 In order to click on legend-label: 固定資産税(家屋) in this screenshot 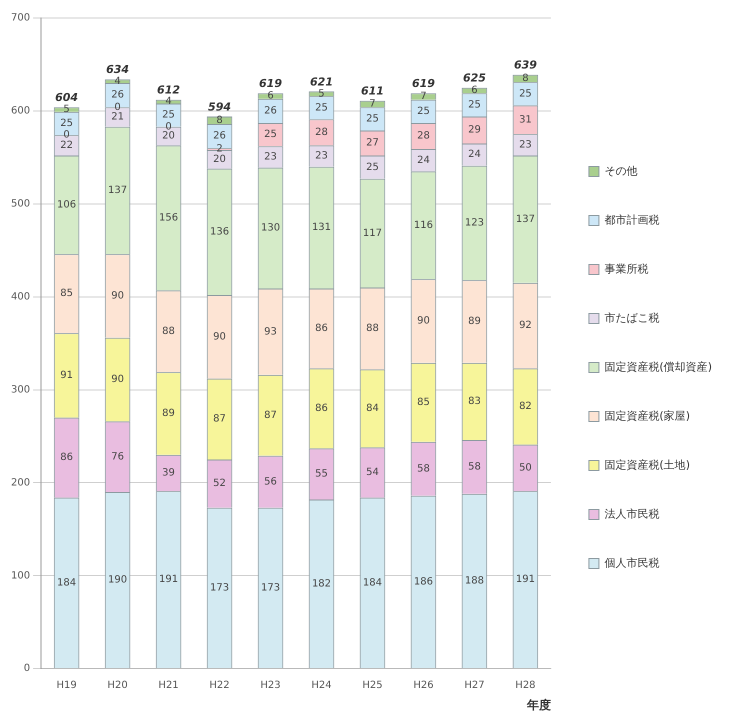, I will do `click(647, 415)`.